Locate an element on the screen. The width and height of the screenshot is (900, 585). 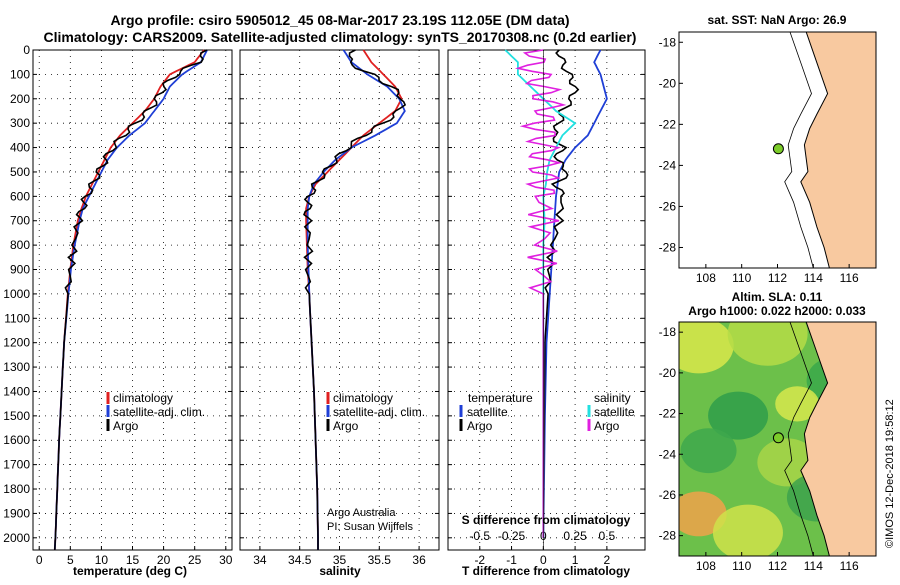
ytick-label: 1600 is located at coordinates (16, 440).